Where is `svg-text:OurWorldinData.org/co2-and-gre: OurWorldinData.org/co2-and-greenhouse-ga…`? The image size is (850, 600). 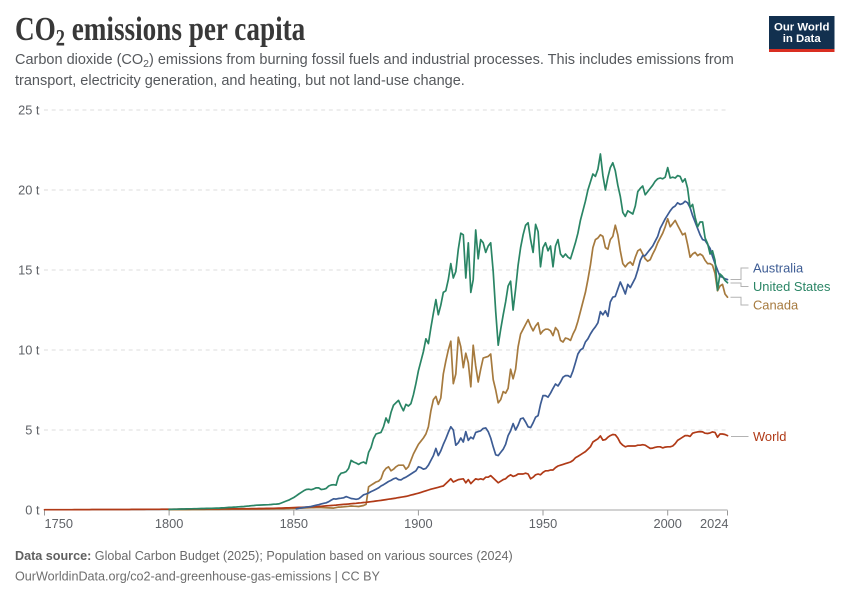
svg-text:OurWorldinData.org/co2-and-gre: OurWorldinData.org/co2-and-greenhouse-ga… is located at coordinates (198, 577).